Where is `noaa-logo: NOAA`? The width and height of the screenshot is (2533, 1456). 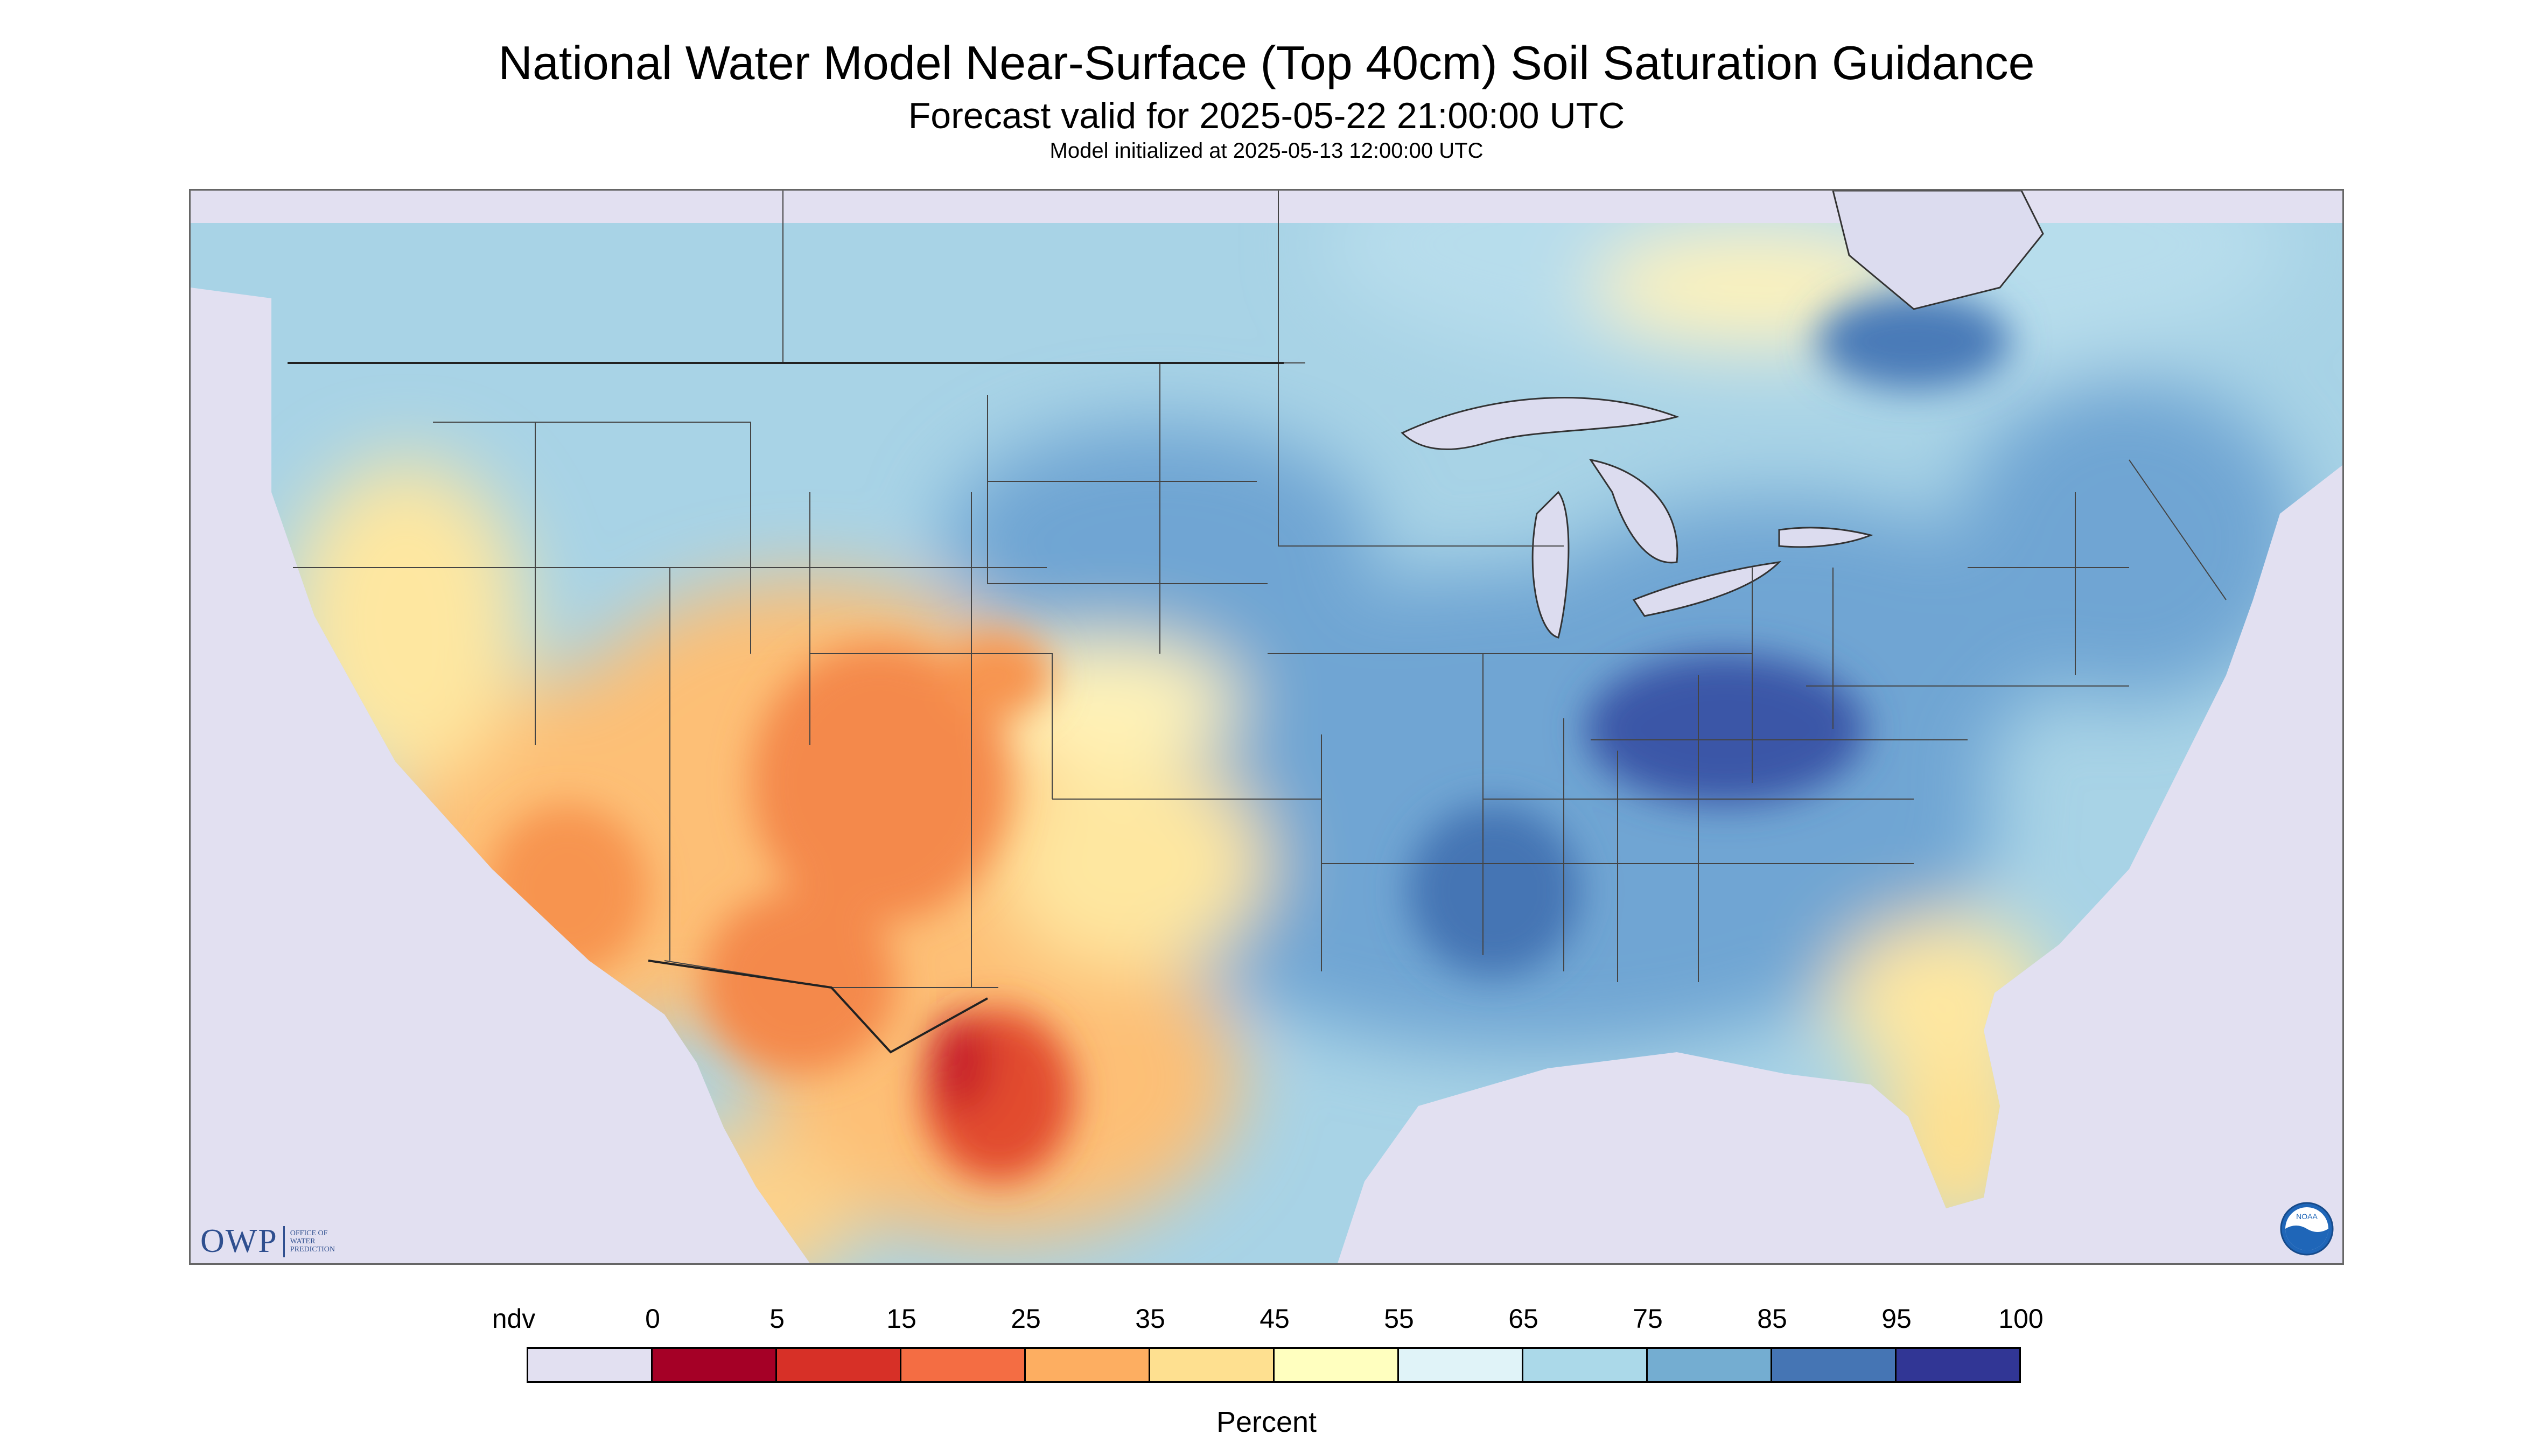
noaa-logo: NOAA is located at coordinates (2307, 1230).